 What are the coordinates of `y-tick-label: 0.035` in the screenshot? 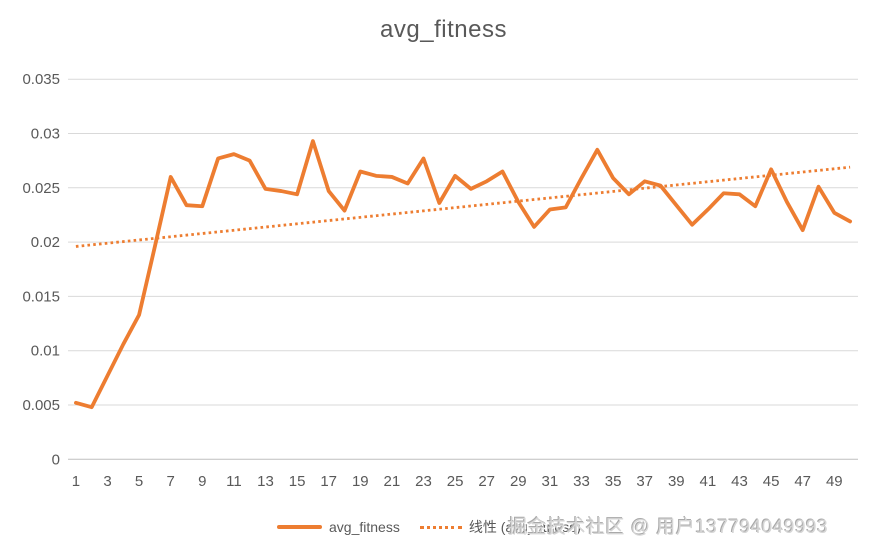 It's located at (41, 79).